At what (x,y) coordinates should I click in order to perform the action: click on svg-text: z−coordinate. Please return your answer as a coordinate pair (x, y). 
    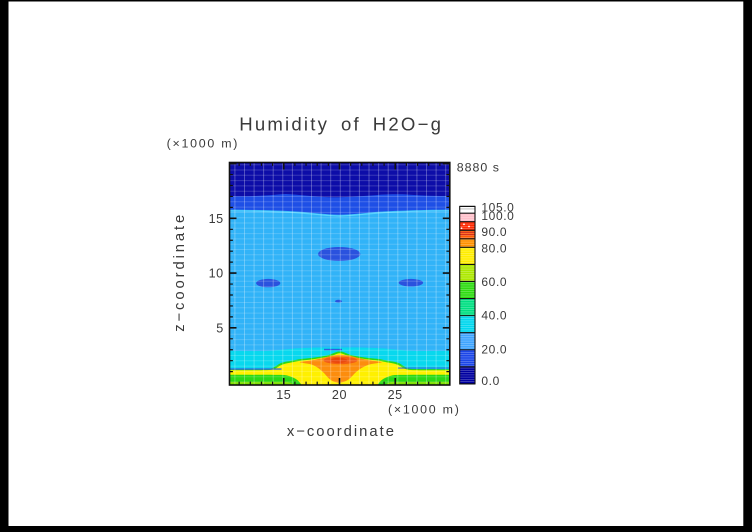
    Looking at the image, I should click on (180, 272).